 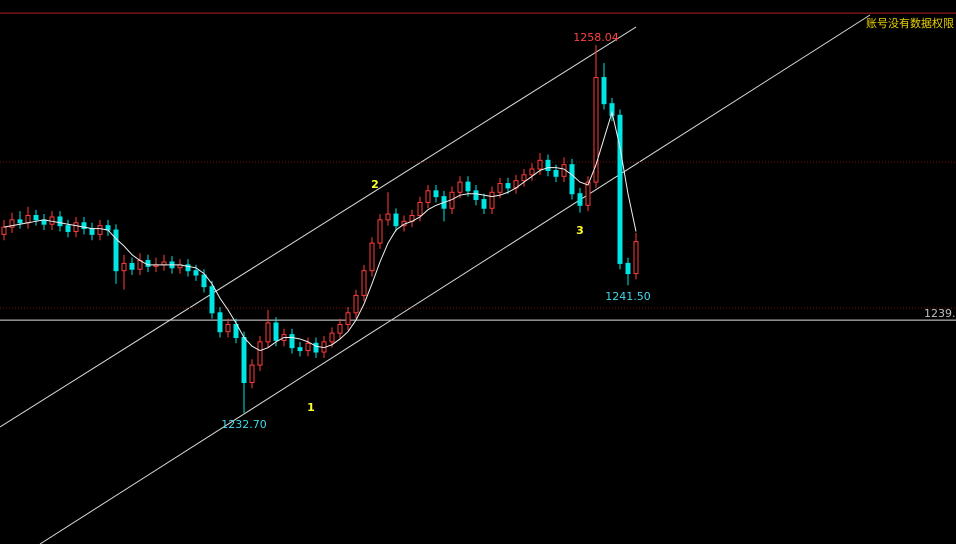 What do you see at coordinates (244, 424) in the screenshot?
I see `extreme-label: 1232.70` at bounding box center [244, 424].